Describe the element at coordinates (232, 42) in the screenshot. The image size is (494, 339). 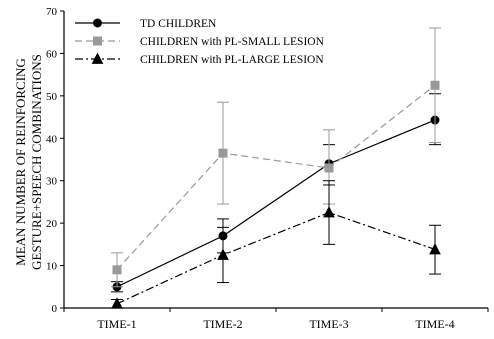
I see `legend-label: CHILDREN with PL-SMALL LESION` at that location.